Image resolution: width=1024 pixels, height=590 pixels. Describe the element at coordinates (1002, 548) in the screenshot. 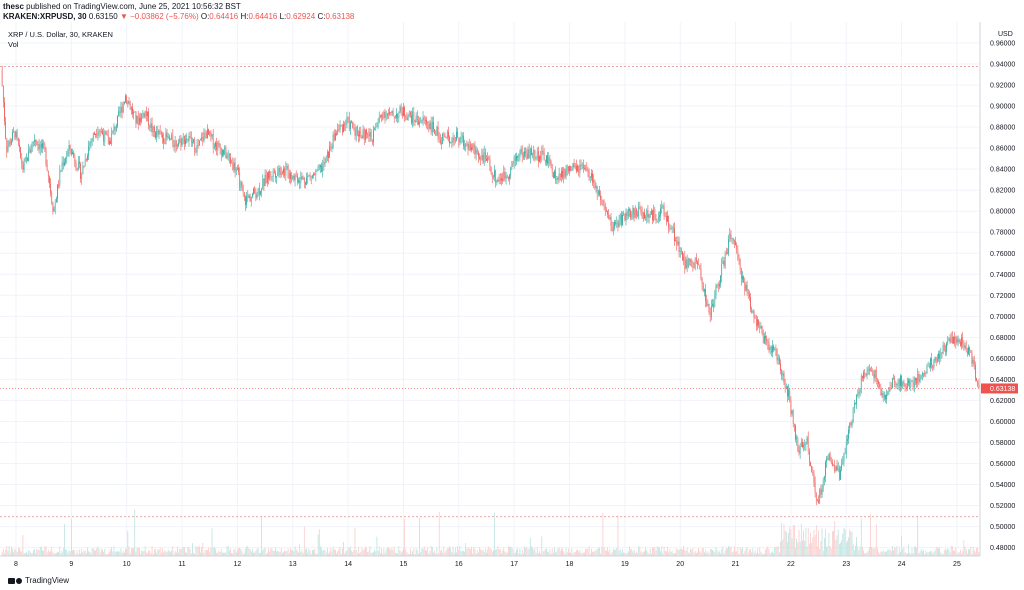

I see `y-tick-label: 0.48000` at that location.